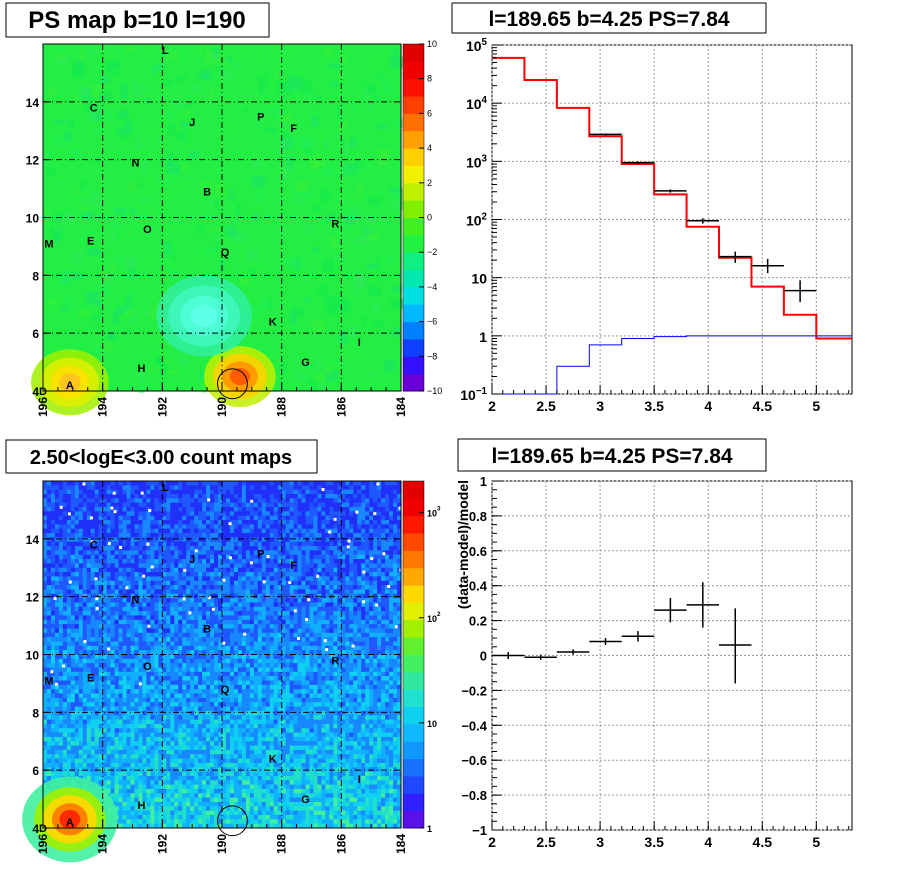 The image size is (898, 875). Describe the element at coordinates (35, 392) in the screenshot. I see `y-tick-label: 4` at that location.